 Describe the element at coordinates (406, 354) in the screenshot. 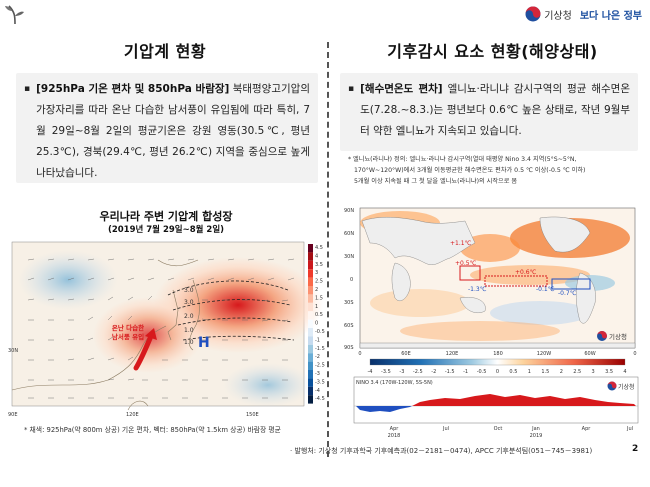

I see `lon-label: 60E` at that location.